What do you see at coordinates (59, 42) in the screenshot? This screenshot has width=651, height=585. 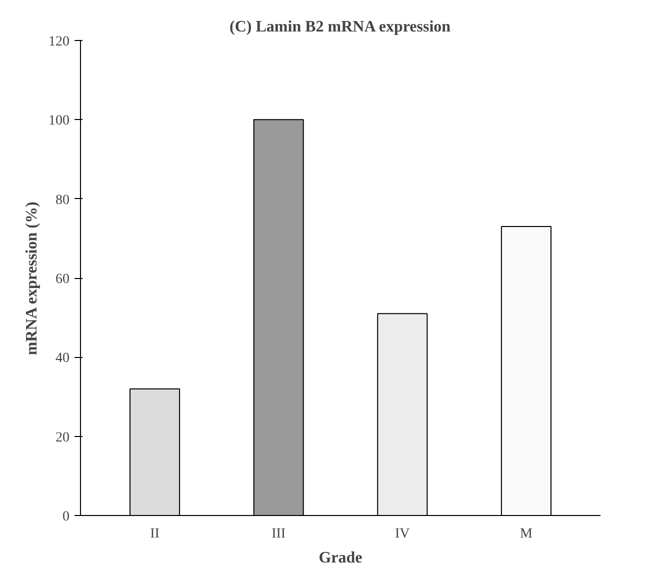 I see `y-tick-label: 120` at bounding box center [59, 42].